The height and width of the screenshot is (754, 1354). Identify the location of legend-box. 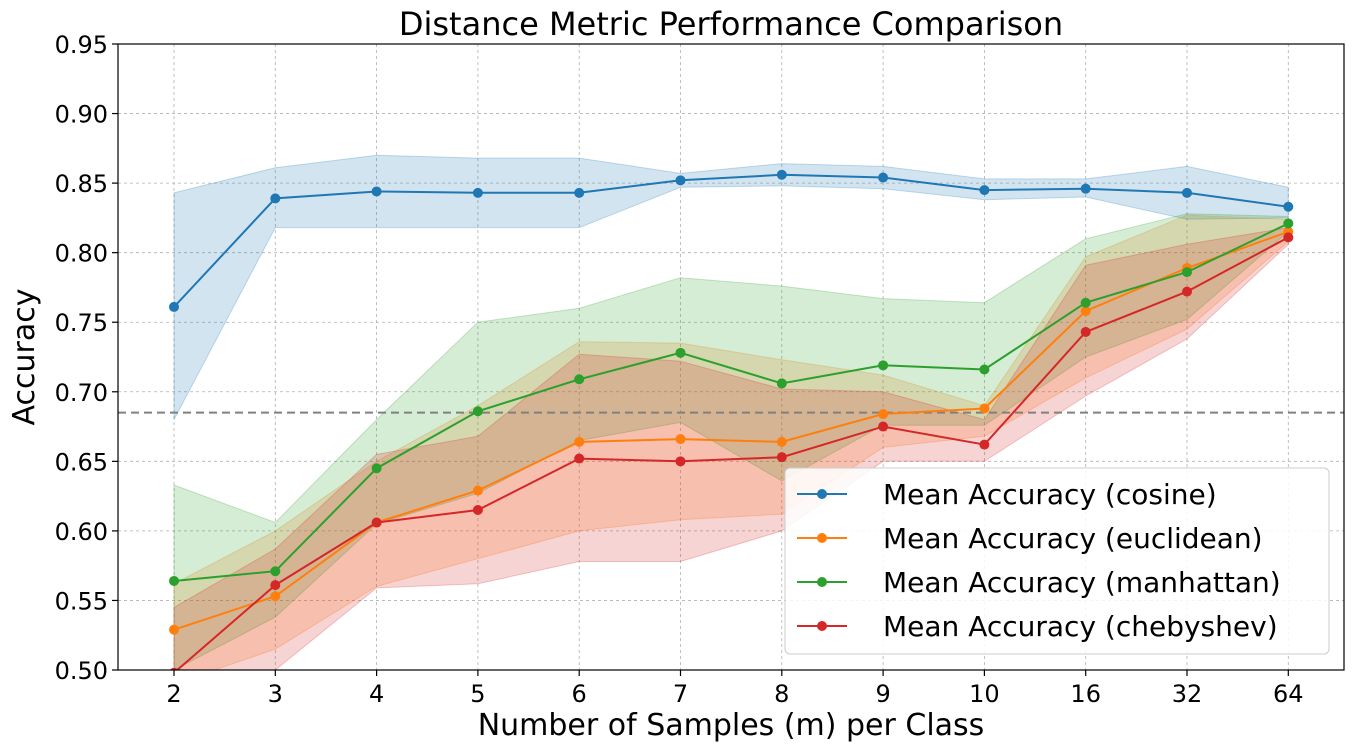
(1057, 561).